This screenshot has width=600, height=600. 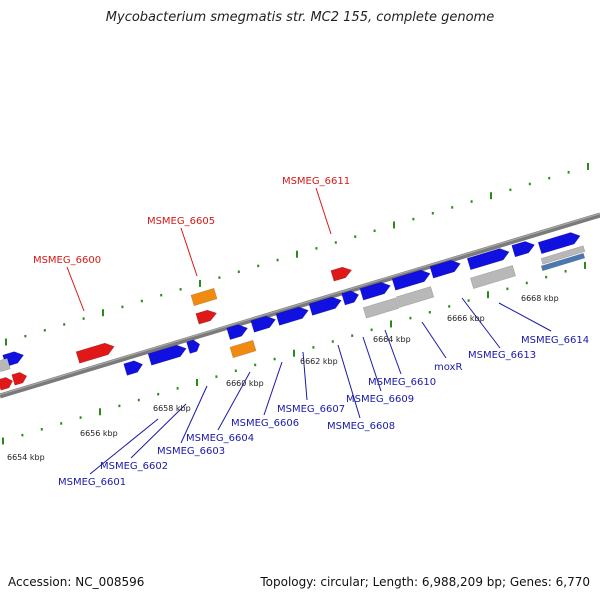 I want to click on scale-label: 6656 kbp, so click(x=99, y=433).